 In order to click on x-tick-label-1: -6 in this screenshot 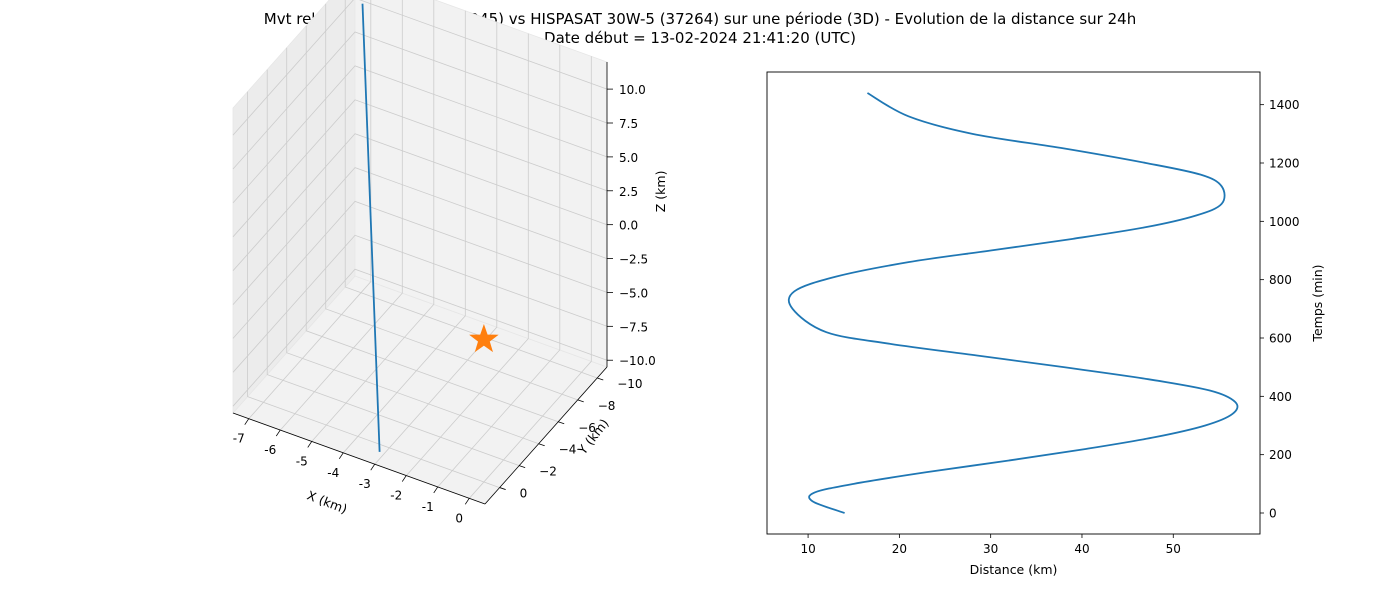, I will do `click(270, 450)`.